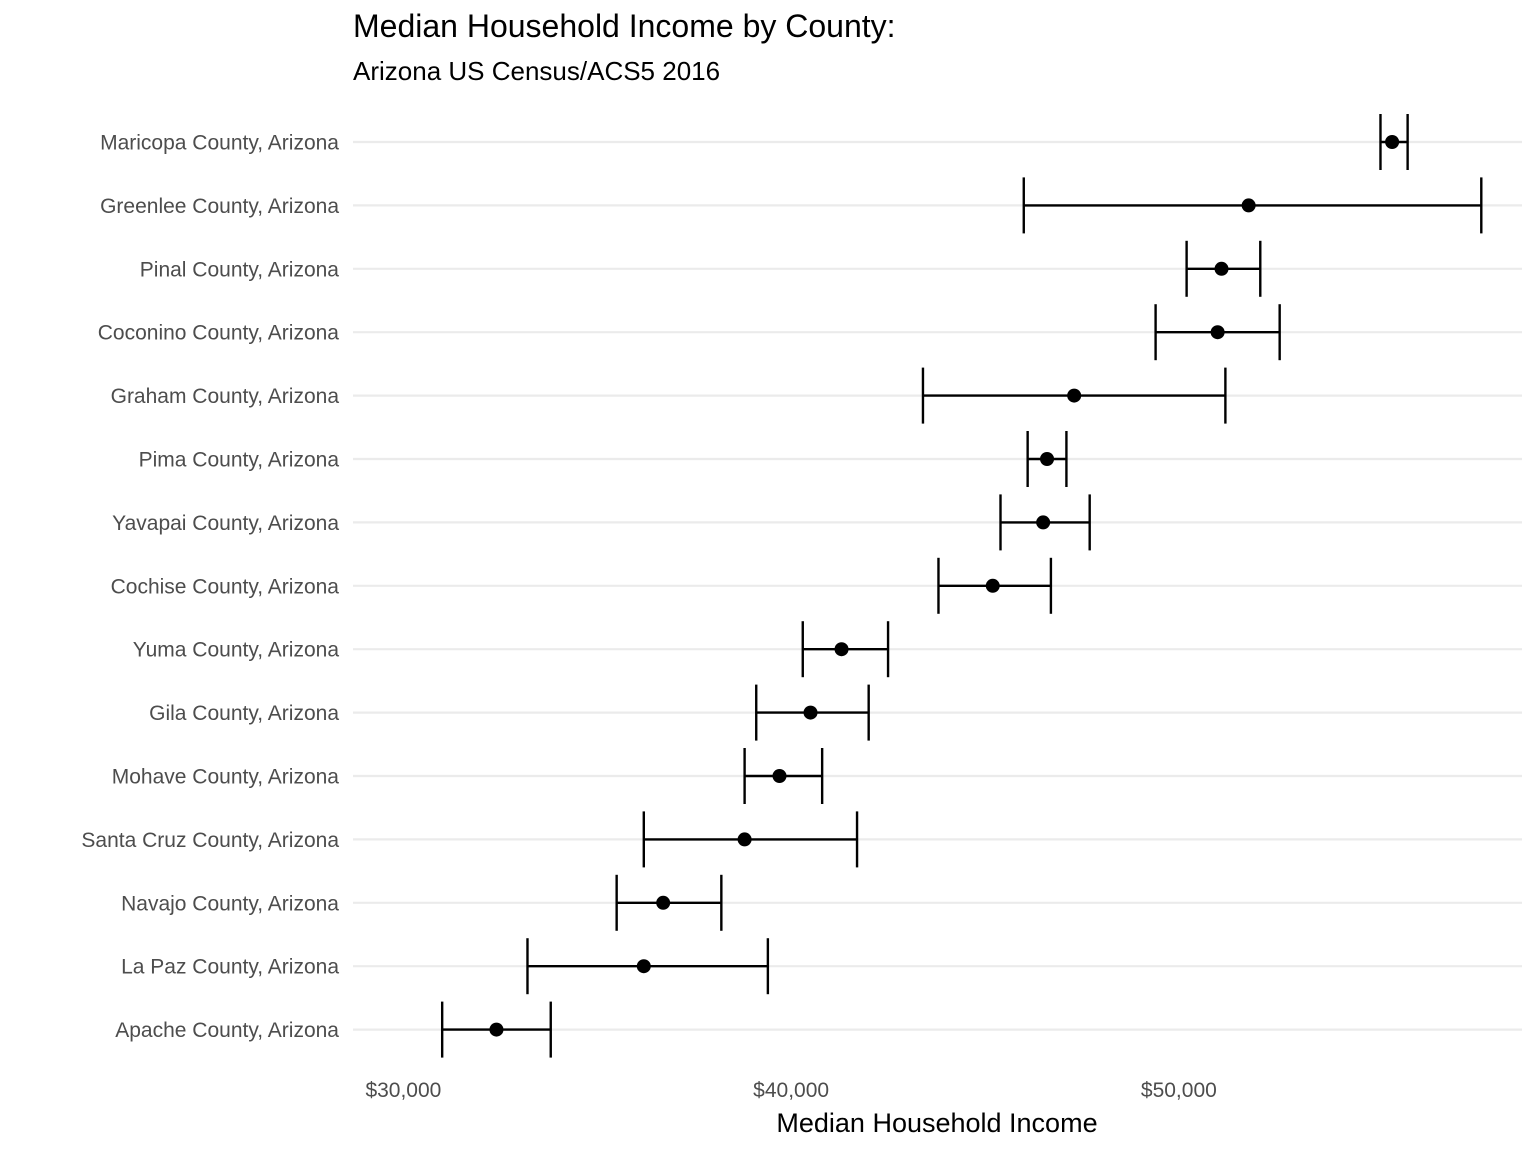  Describe the element at coordinates (403, 1090) in the screenshot. I see `x-tick-label: $30,000` at that location.